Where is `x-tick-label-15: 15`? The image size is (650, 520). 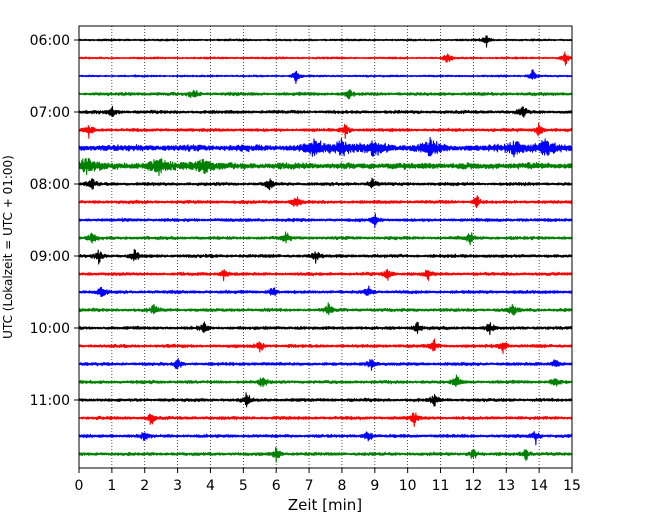 x-tick-label-15: 15 is located at coordinates (572, 486).